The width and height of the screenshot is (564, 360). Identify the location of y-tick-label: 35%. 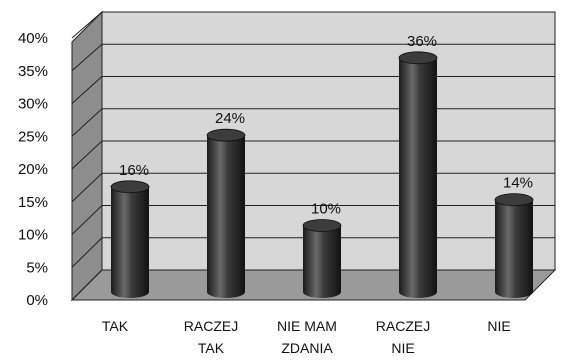
(33, 71).